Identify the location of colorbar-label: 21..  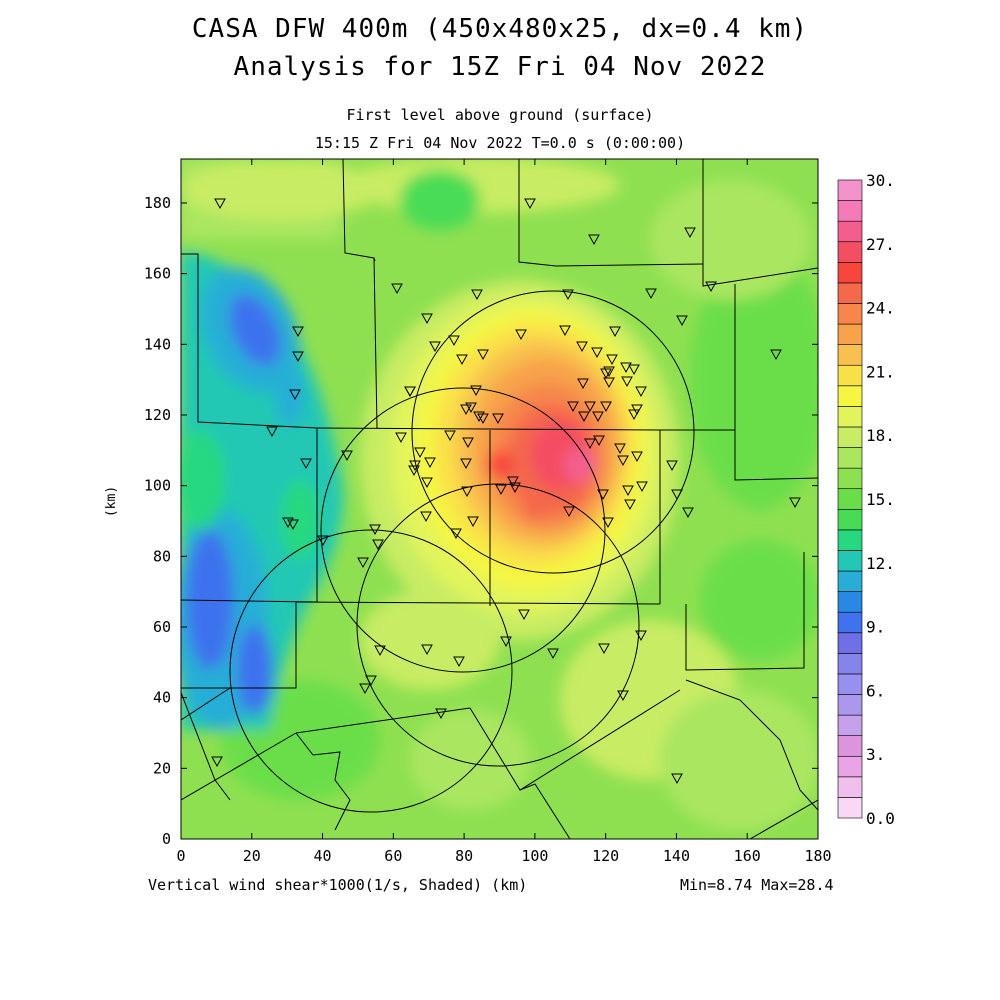
(880, 371).